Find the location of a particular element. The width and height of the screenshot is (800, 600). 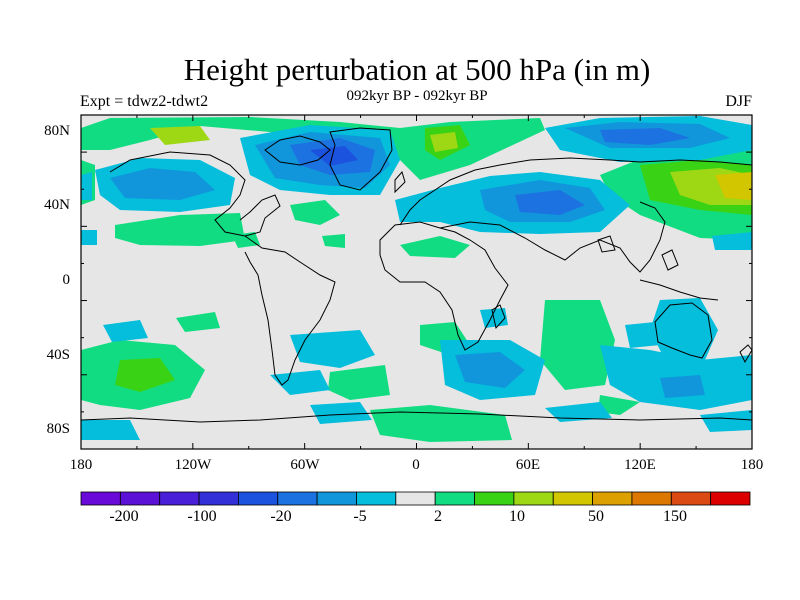

y-tick-label: 40S is located at coordinates (58, 355).